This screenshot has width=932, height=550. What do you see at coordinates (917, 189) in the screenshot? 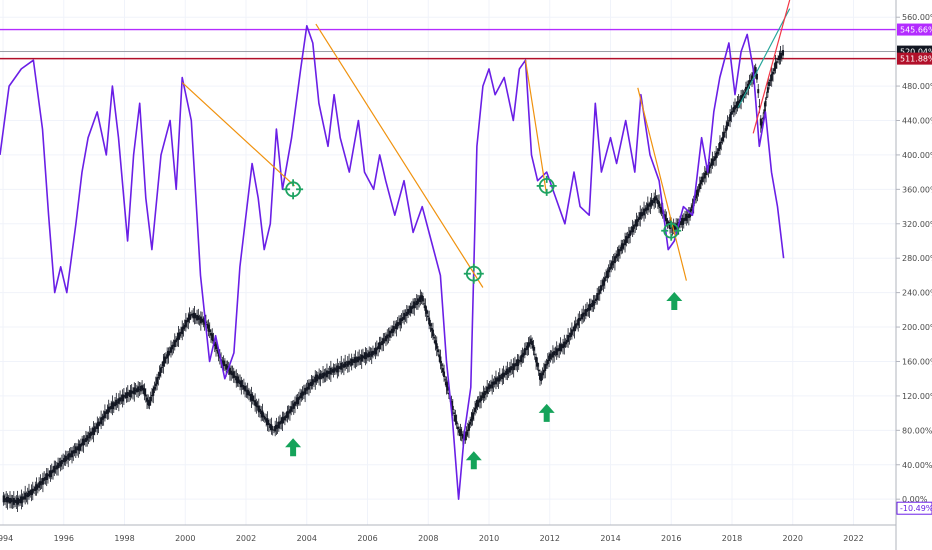
I see `y-tick-label: 360.00%` at bounding box center [917, 189].